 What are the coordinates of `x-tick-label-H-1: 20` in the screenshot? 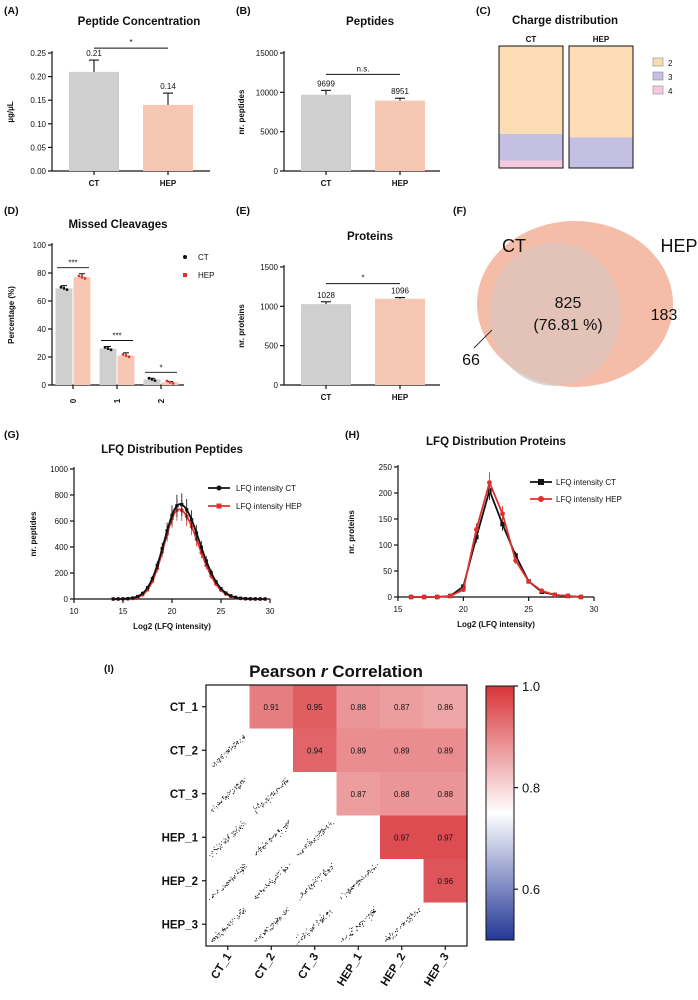 It's located at (463, 609).